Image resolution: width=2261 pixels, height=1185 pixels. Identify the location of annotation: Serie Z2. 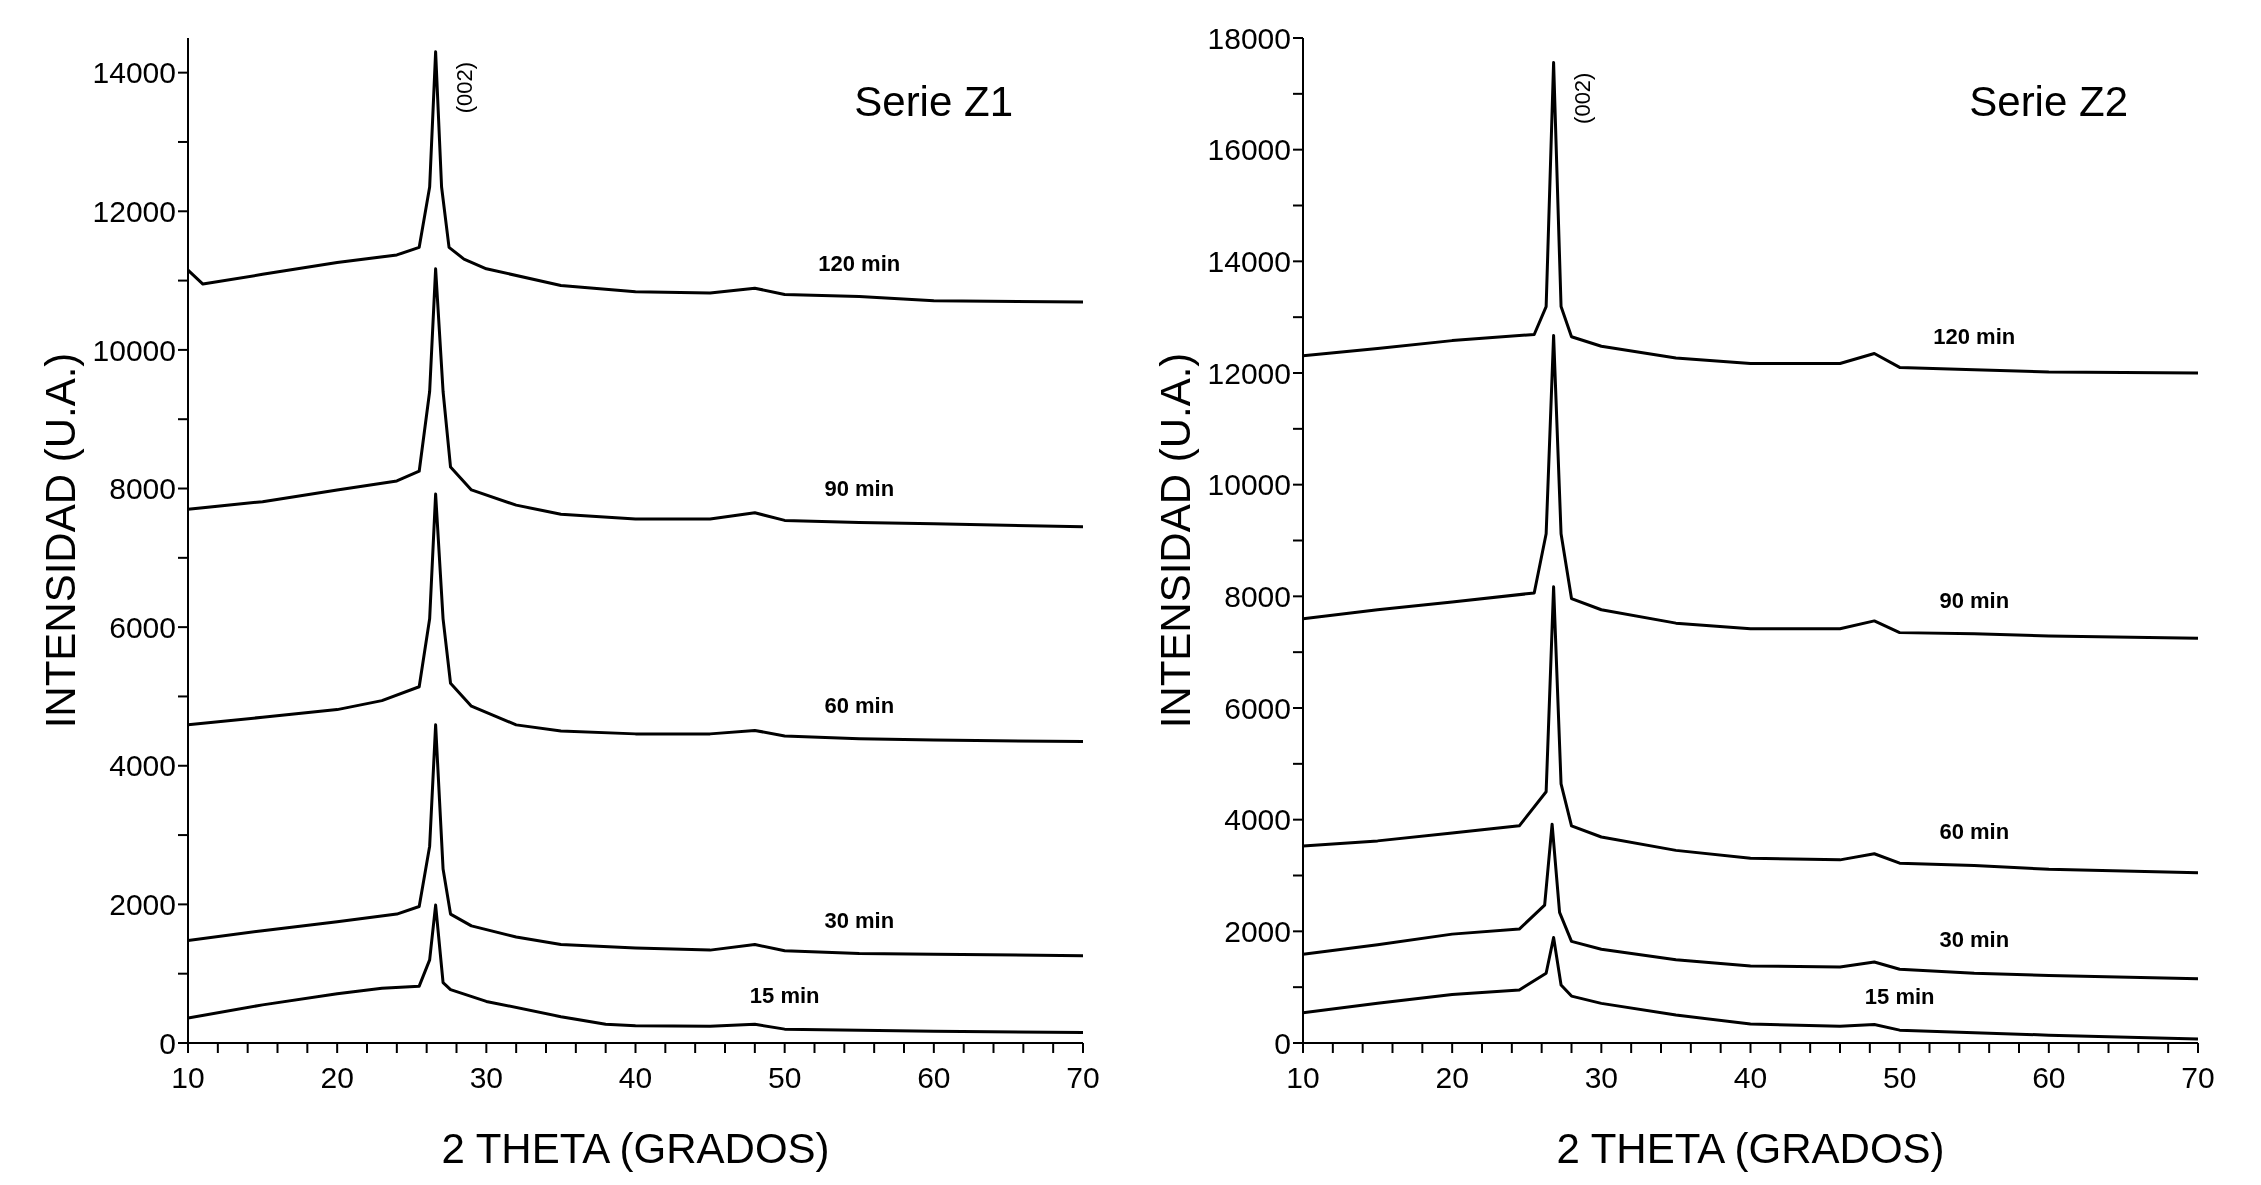
(2048, 102).